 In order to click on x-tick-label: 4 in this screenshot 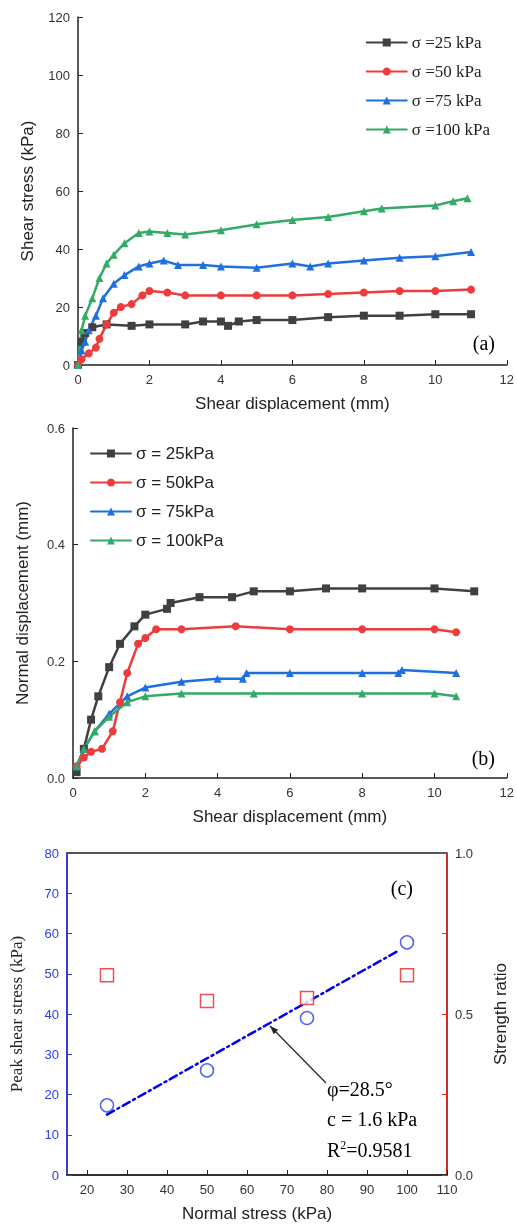, I will do `click(217, 792)`.